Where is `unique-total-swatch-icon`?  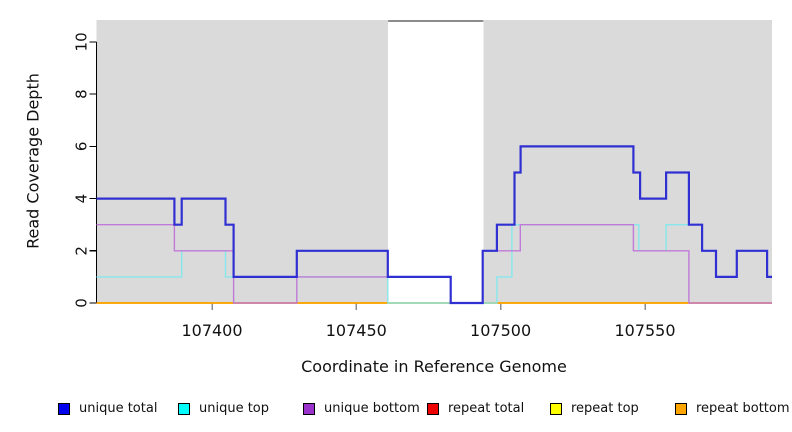 unique-total-swatch-icon is located at coordinates (64, 408).